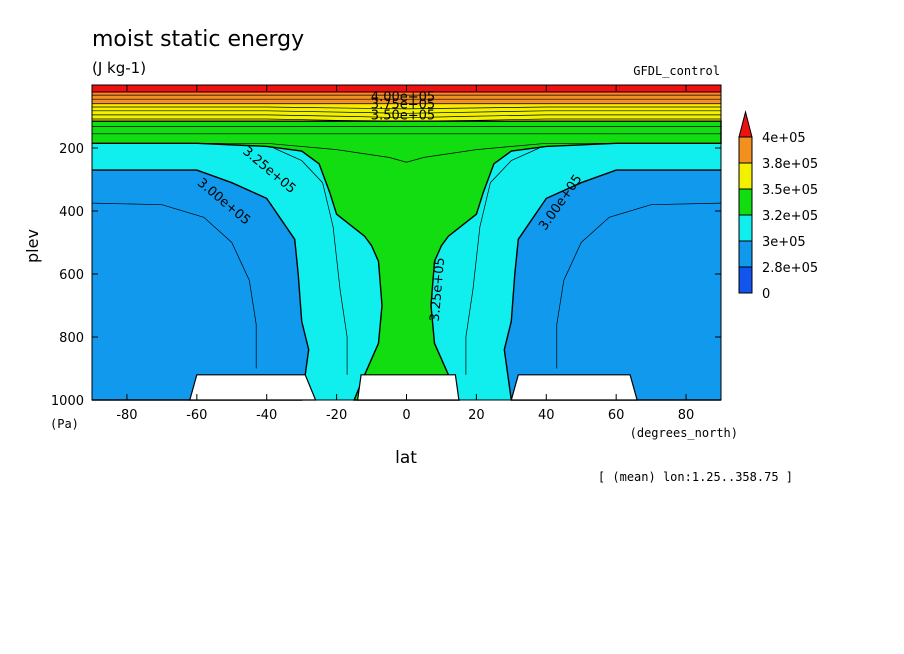 This screenshot has height=654, width=904. I want to click on x-tick-label: -40, so click(266, 415).